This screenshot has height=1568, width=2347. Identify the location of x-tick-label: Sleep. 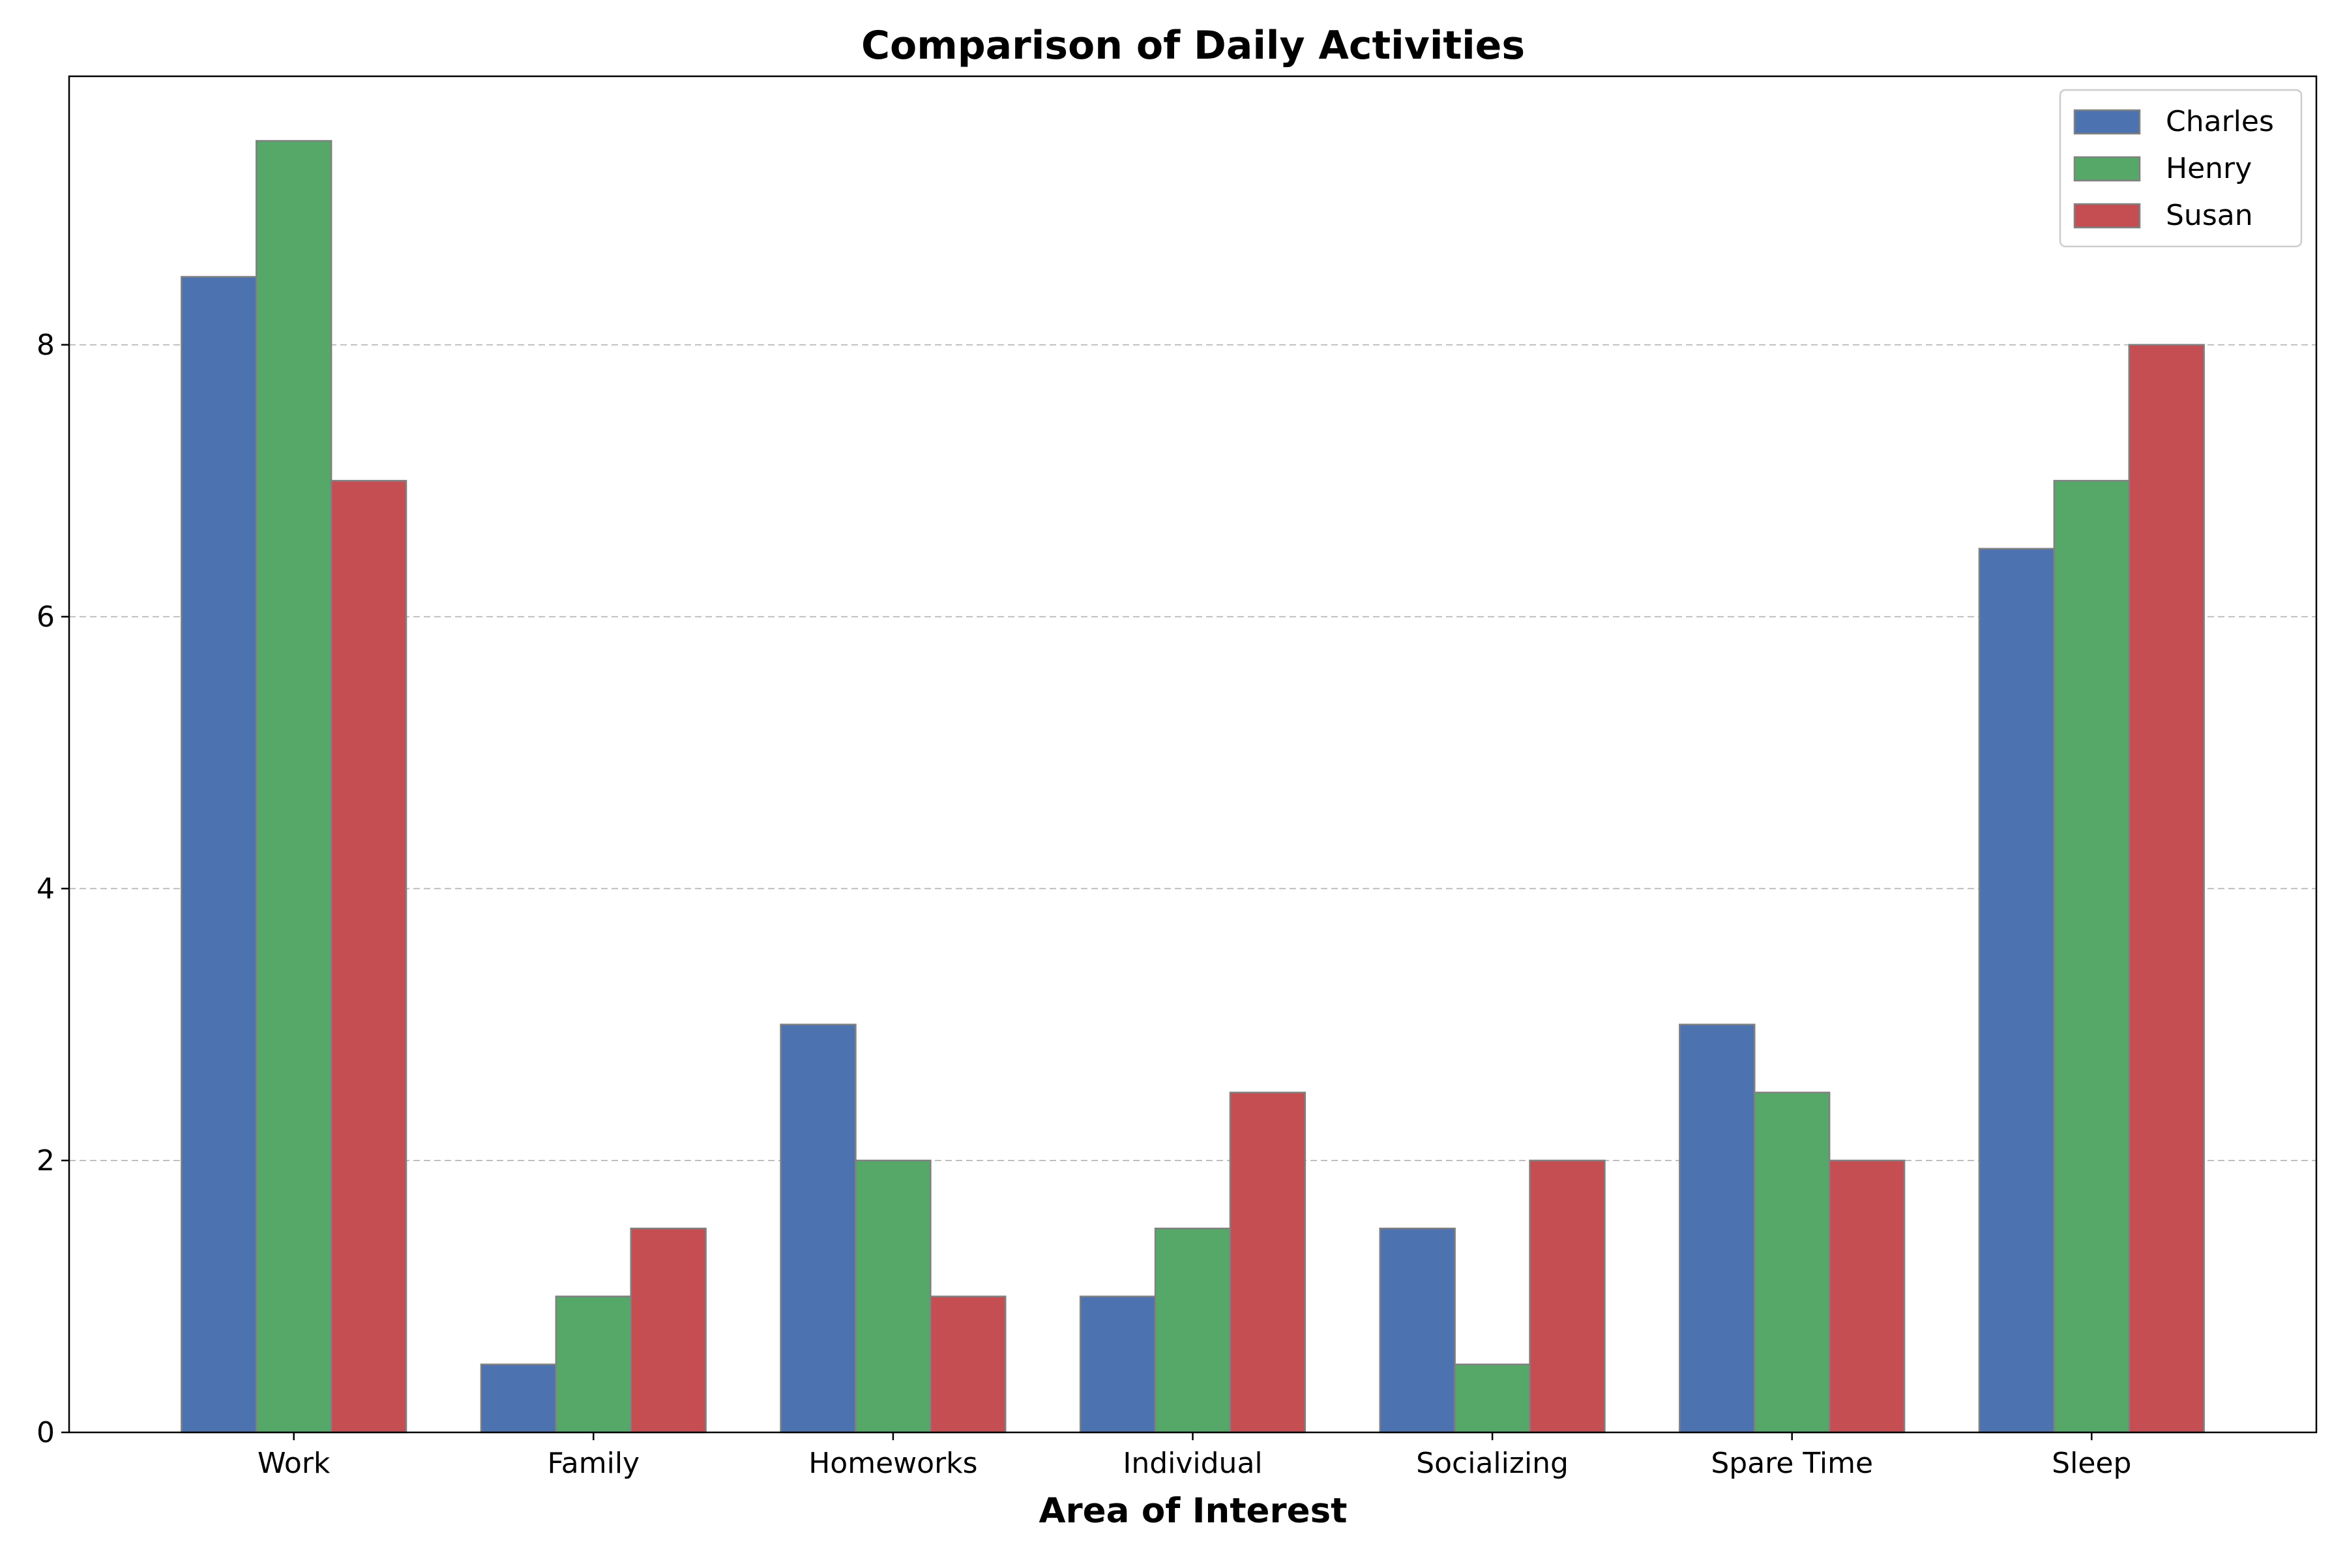
(2091, 1463).